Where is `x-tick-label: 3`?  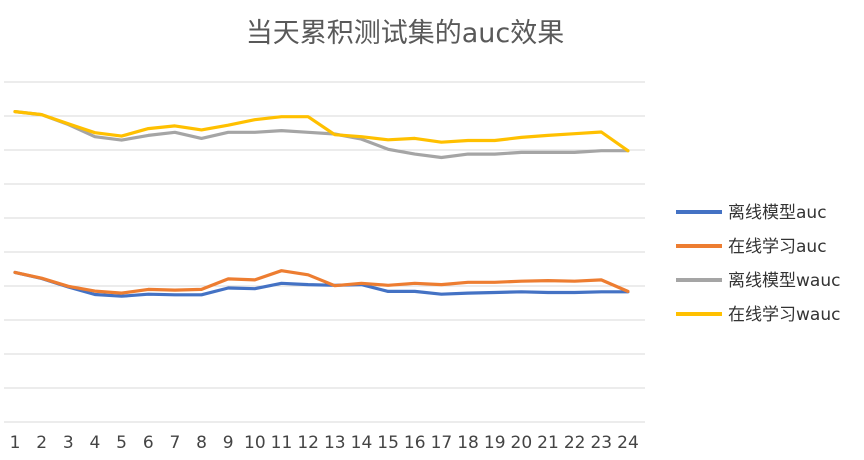 x-tick-label: 3 is located at coordinates (68, 443).